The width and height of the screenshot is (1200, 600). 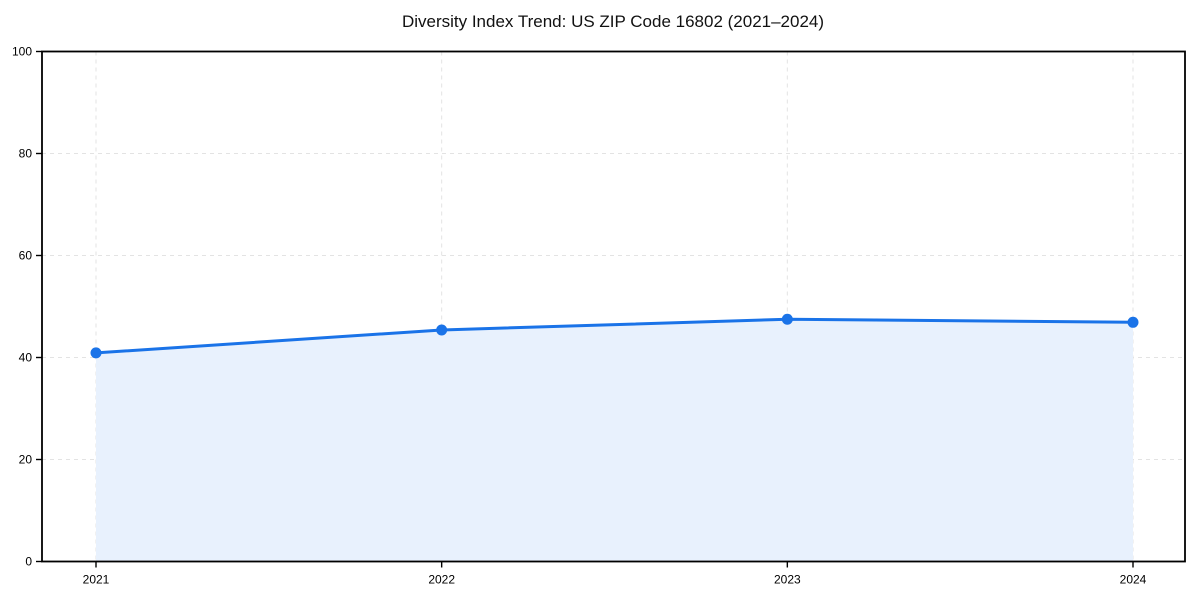 I want to click on x-tick-label: 2021, so click(x=96, y=580).